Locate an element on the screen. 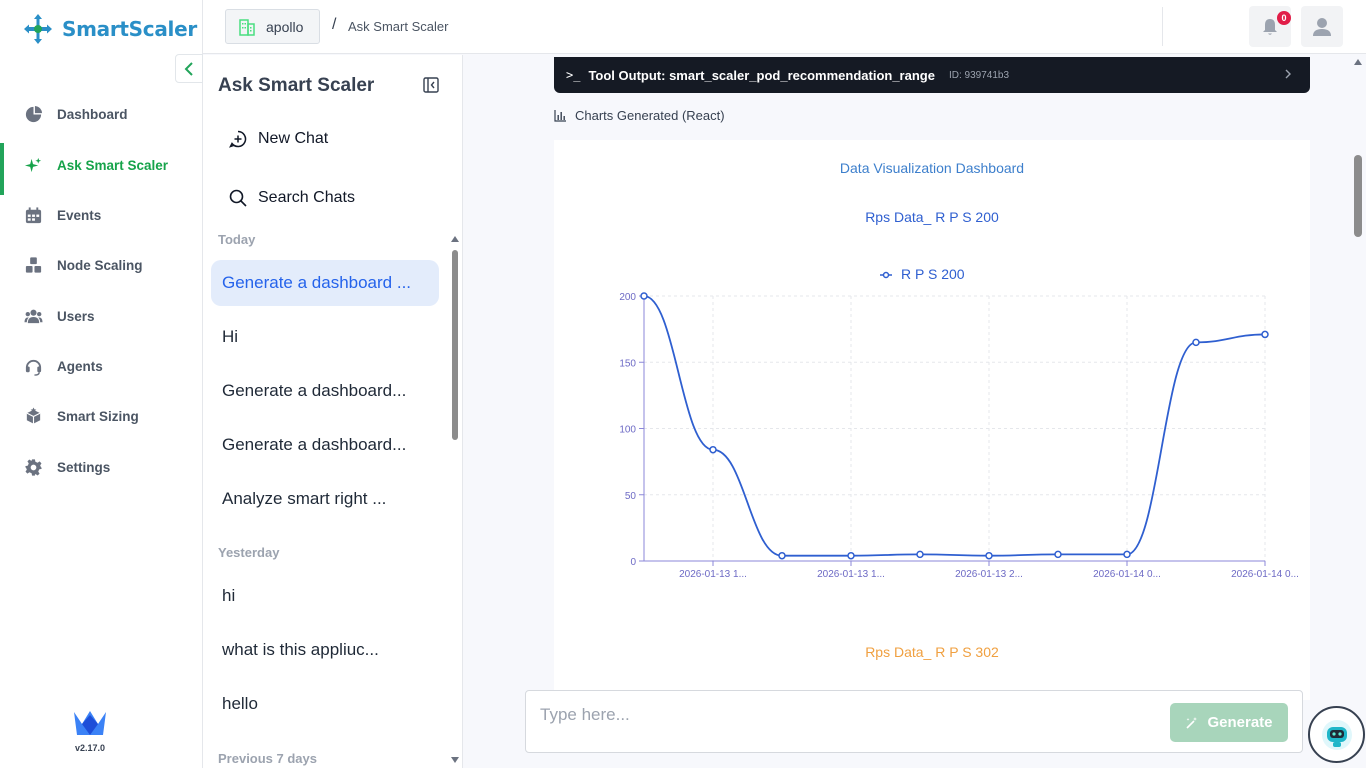  arrows-logo-icon is located at coordinates (38, 29).